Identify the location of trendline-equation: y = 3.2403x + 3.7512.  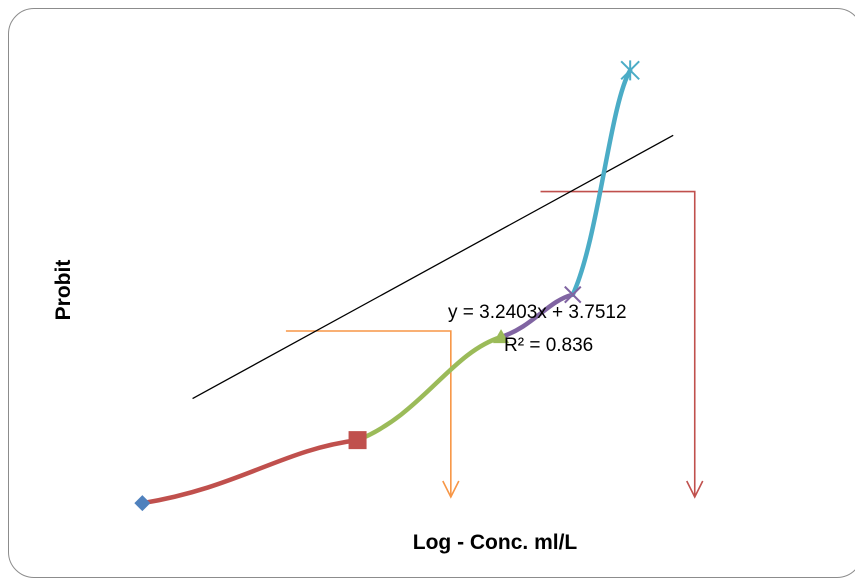
(537, 312).